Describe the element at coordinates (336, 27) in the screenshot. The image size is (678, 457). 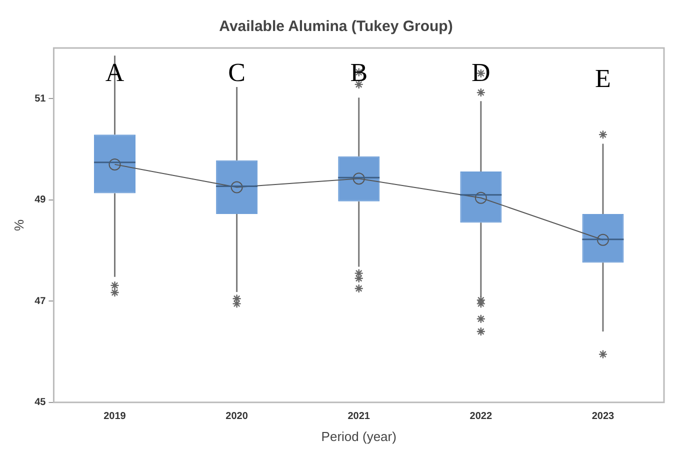
I see `chart-title: Available Alumina (Tukey Group)` at that location.